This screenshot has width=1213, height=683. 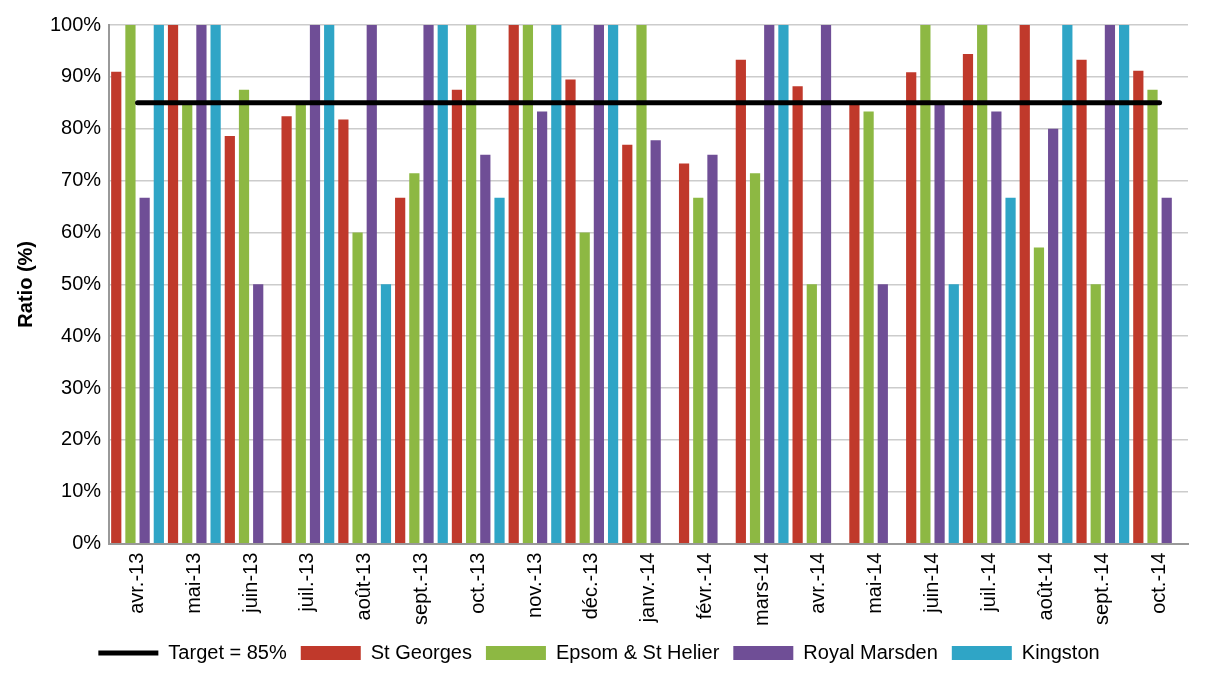 What do you see at coordinates (81, 230) in the screenshot?
I see `y-tick-label: 60%` at bounding box center [81, 230].